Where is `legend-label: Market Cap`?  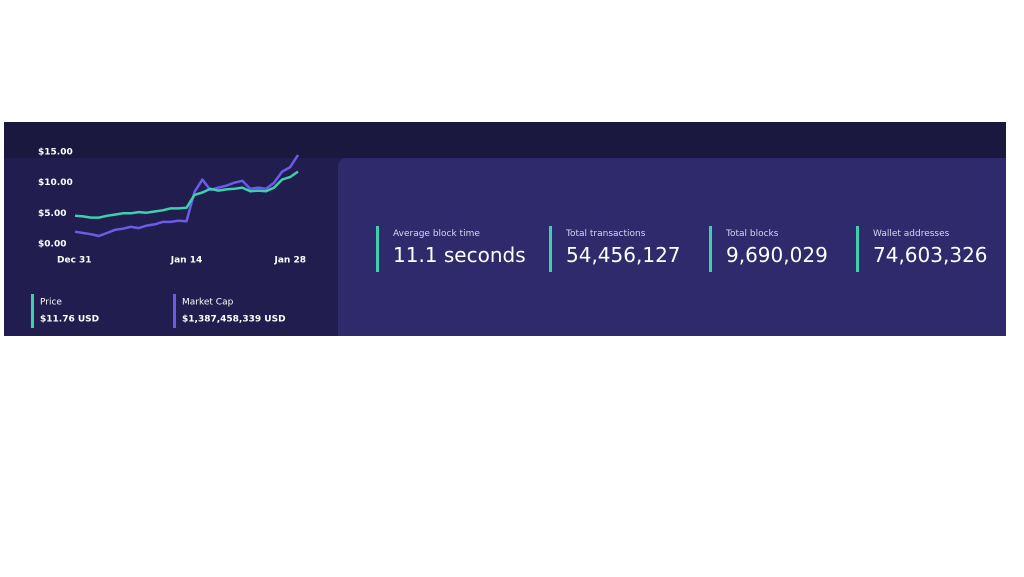 legend-label: Market Cap is located at coordinates (208, 303).